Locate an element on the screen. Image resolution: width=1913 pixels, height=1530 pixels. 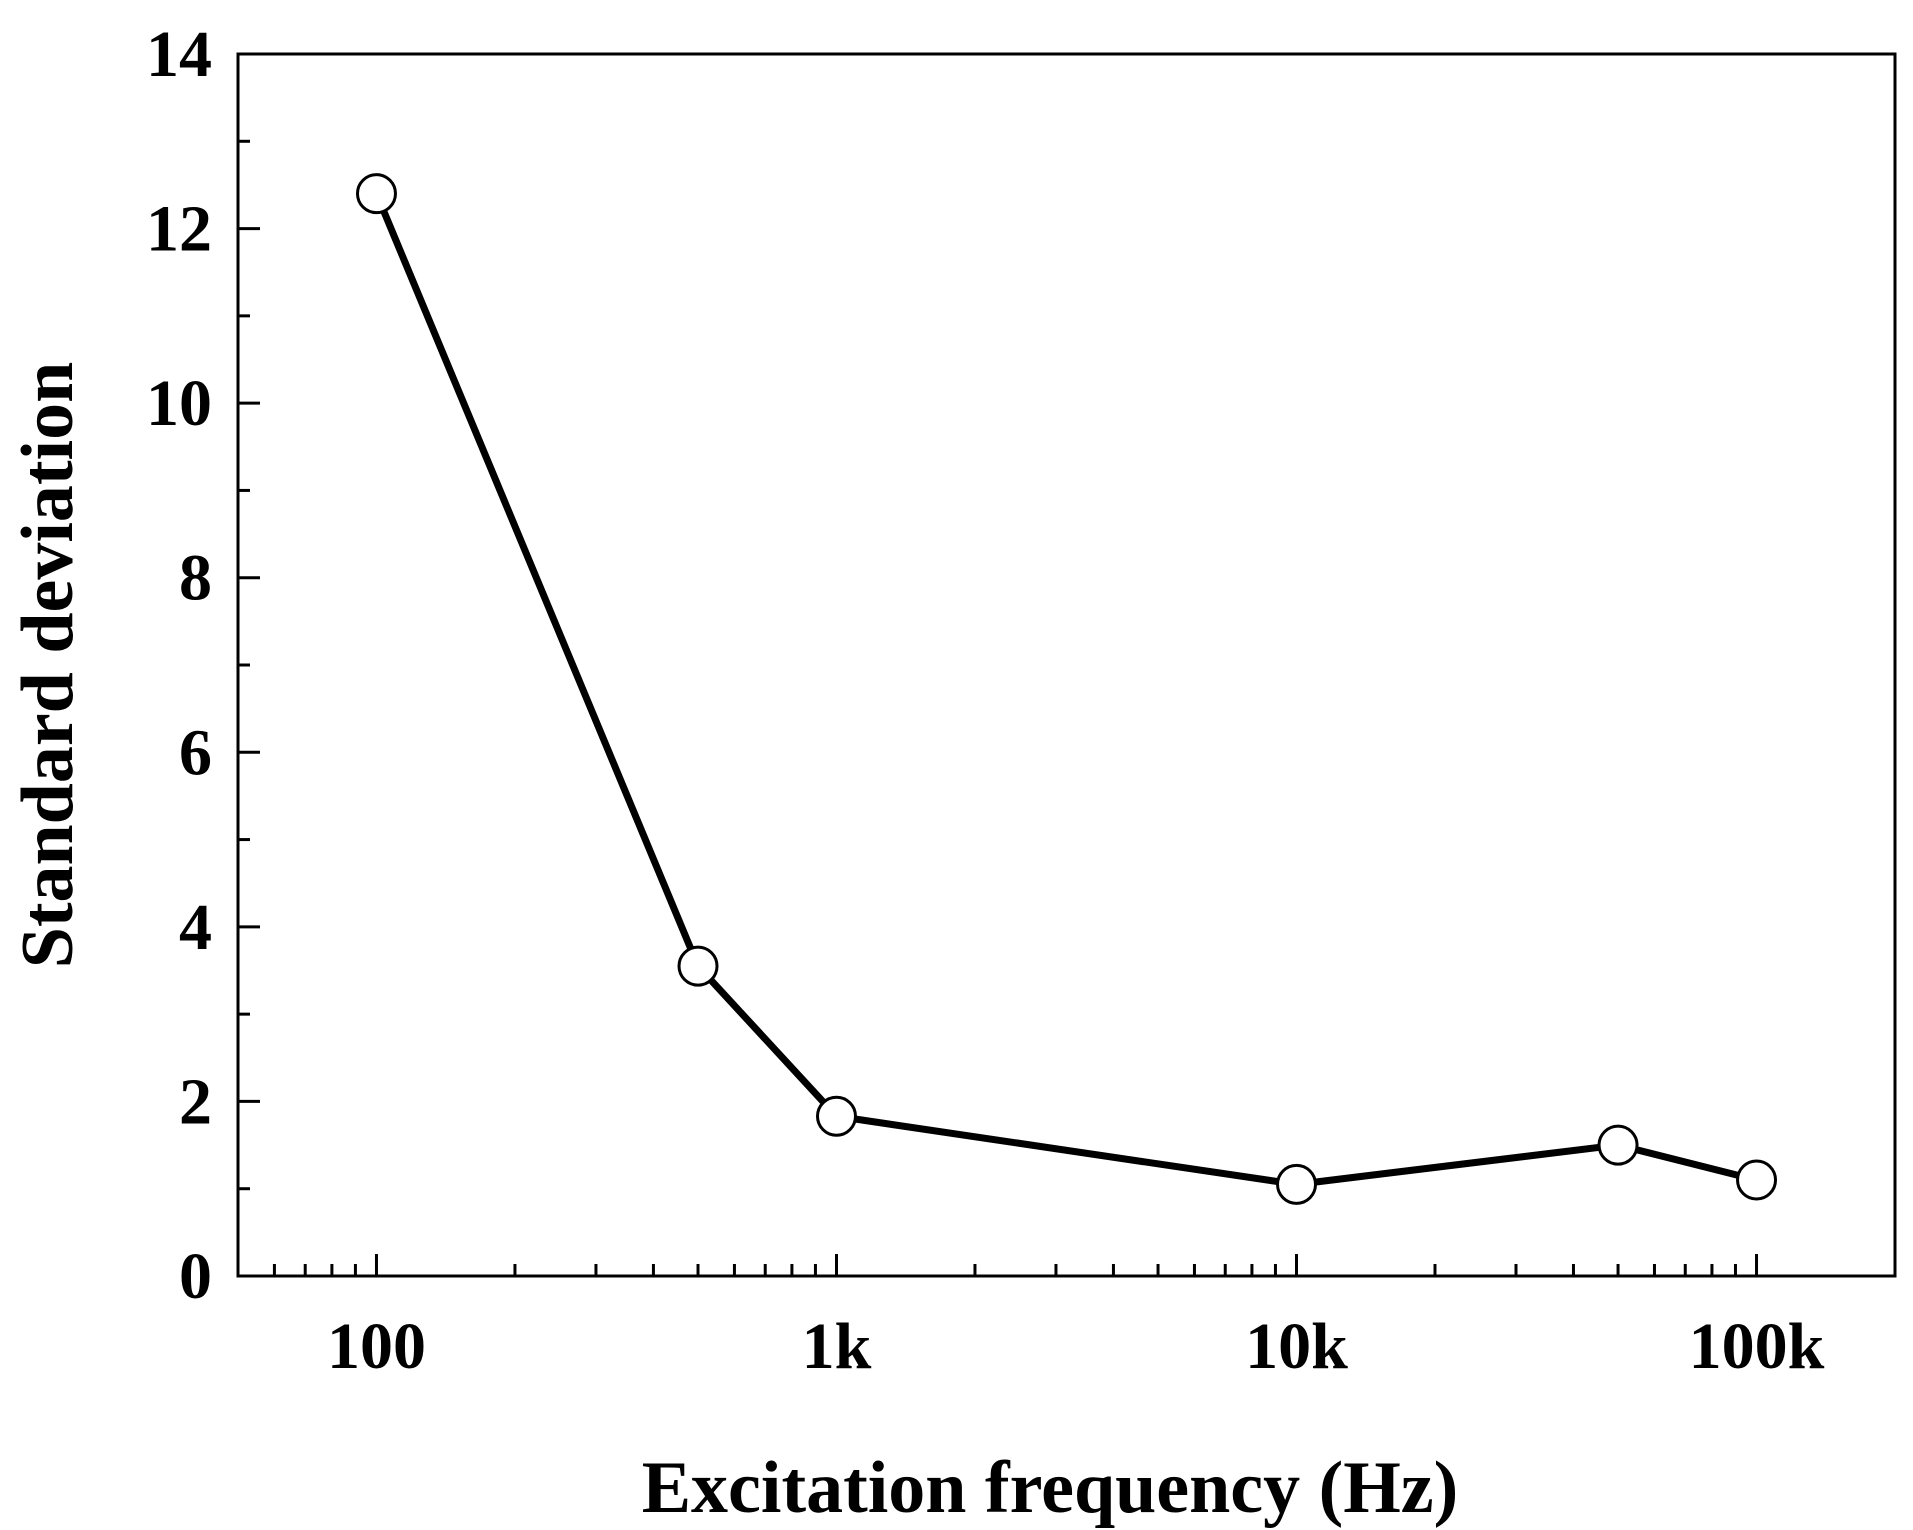
y-axis: 0 2 4 6 8 10 12 14 is located at coordinates (203, 665).